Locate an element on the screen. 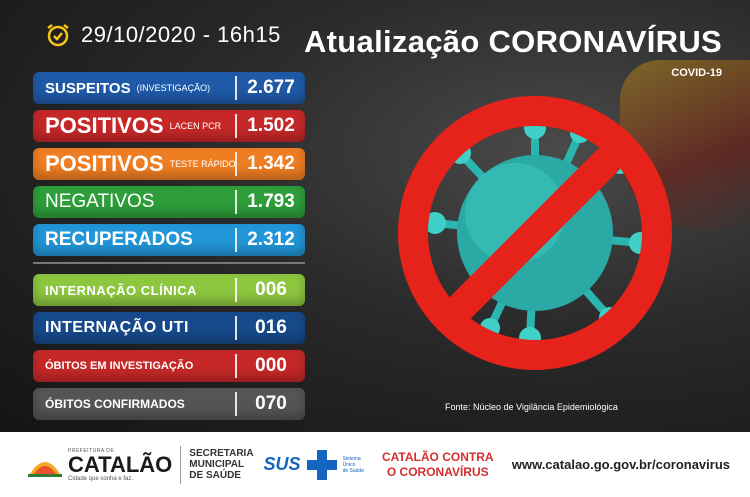 The width and height of the screenshot is (750, 497). prohibition-slash is located at coordinates (535, 233).